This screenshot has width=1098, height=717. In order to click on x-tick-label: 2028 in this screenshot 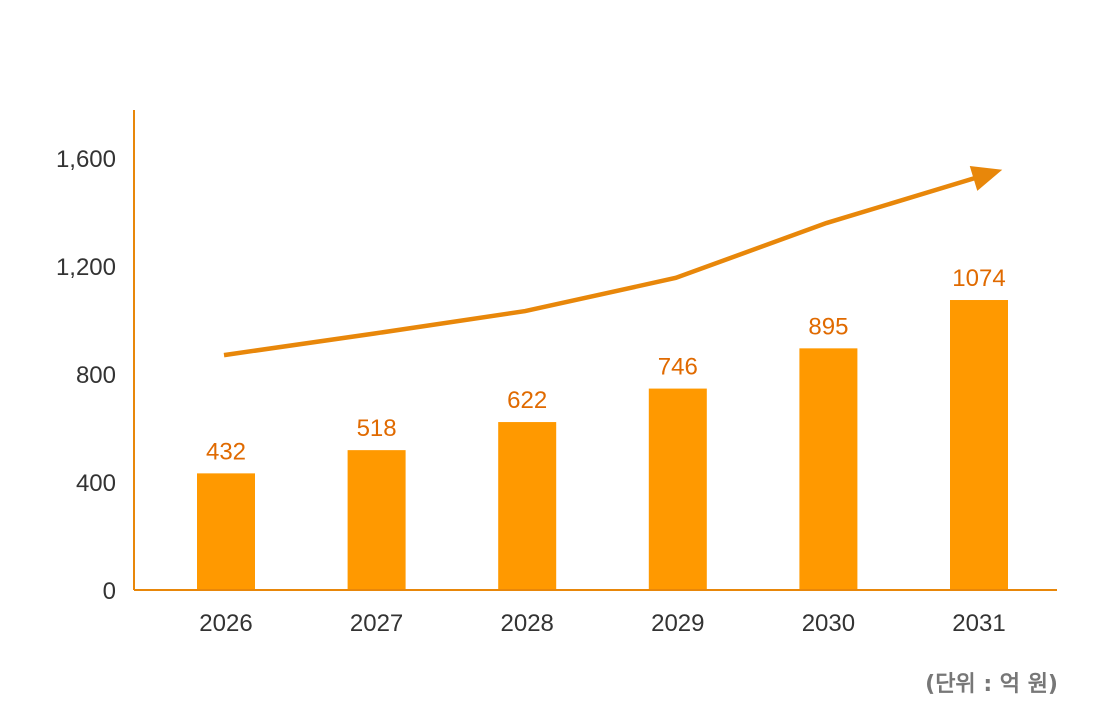, I will do `click(527, 623)`.